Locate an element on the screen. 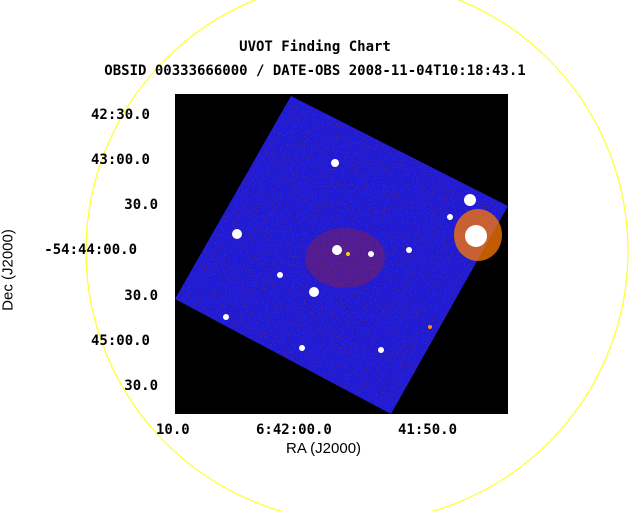 The height and width of the screenshot is (511, 630). dec-tick-label: 45:00.0 is located at coordinates (120, 341).